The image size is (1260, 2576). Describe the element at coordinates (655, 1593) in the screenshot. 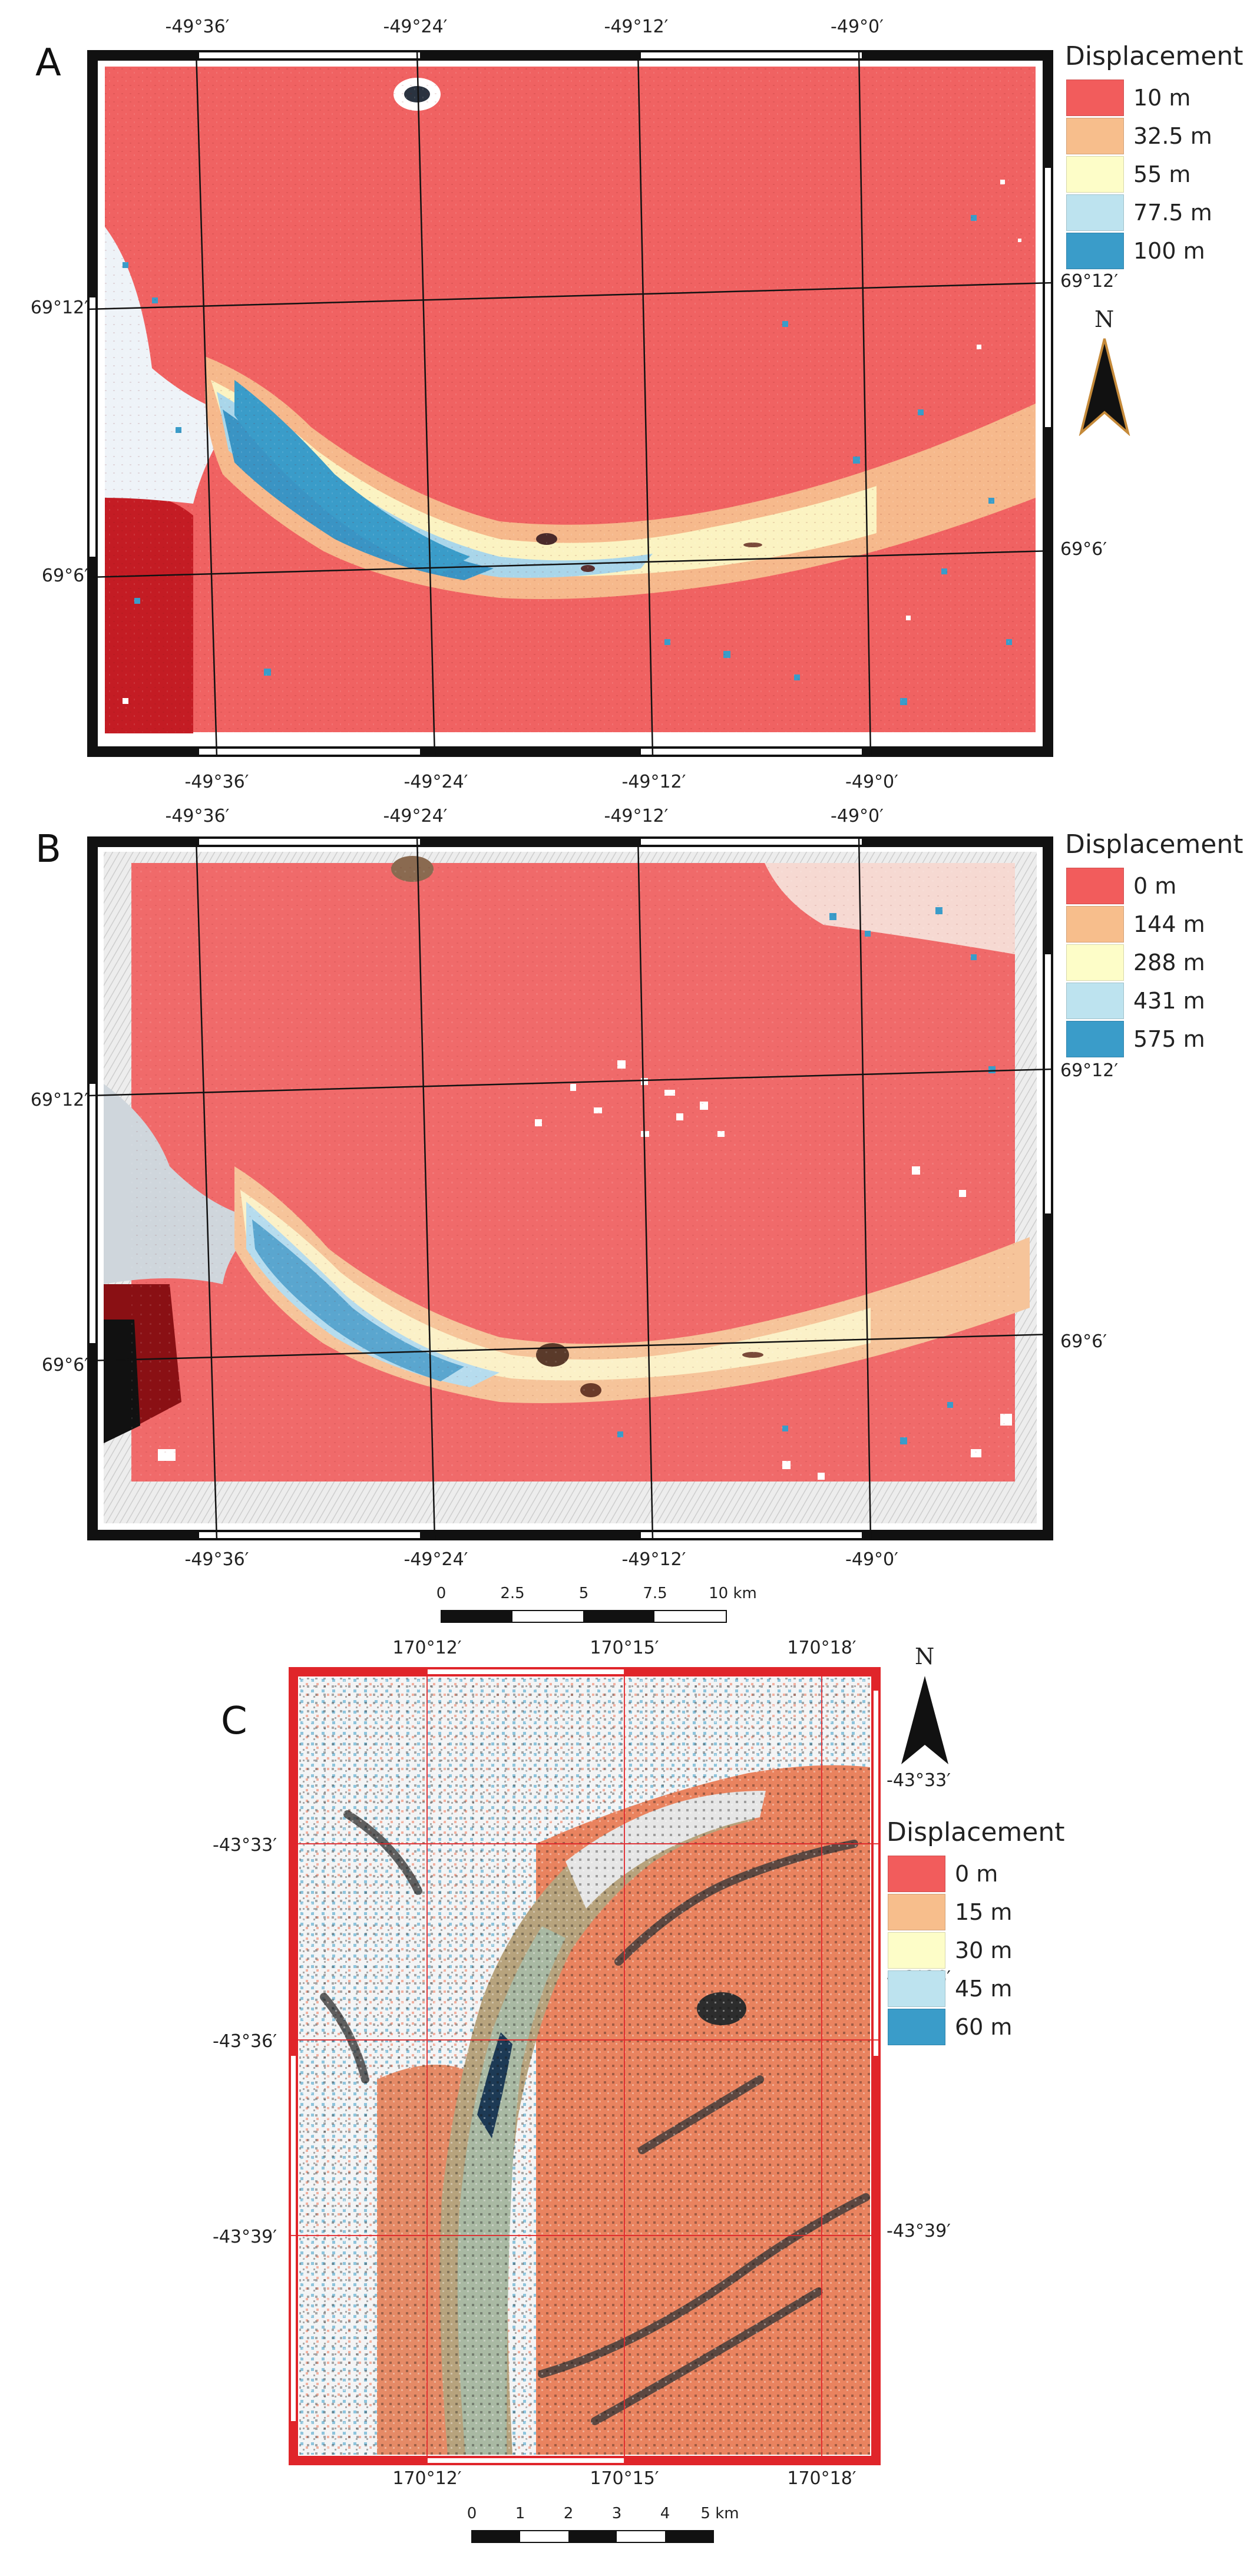

I see `scale-tick-label: 7.5` at that location.